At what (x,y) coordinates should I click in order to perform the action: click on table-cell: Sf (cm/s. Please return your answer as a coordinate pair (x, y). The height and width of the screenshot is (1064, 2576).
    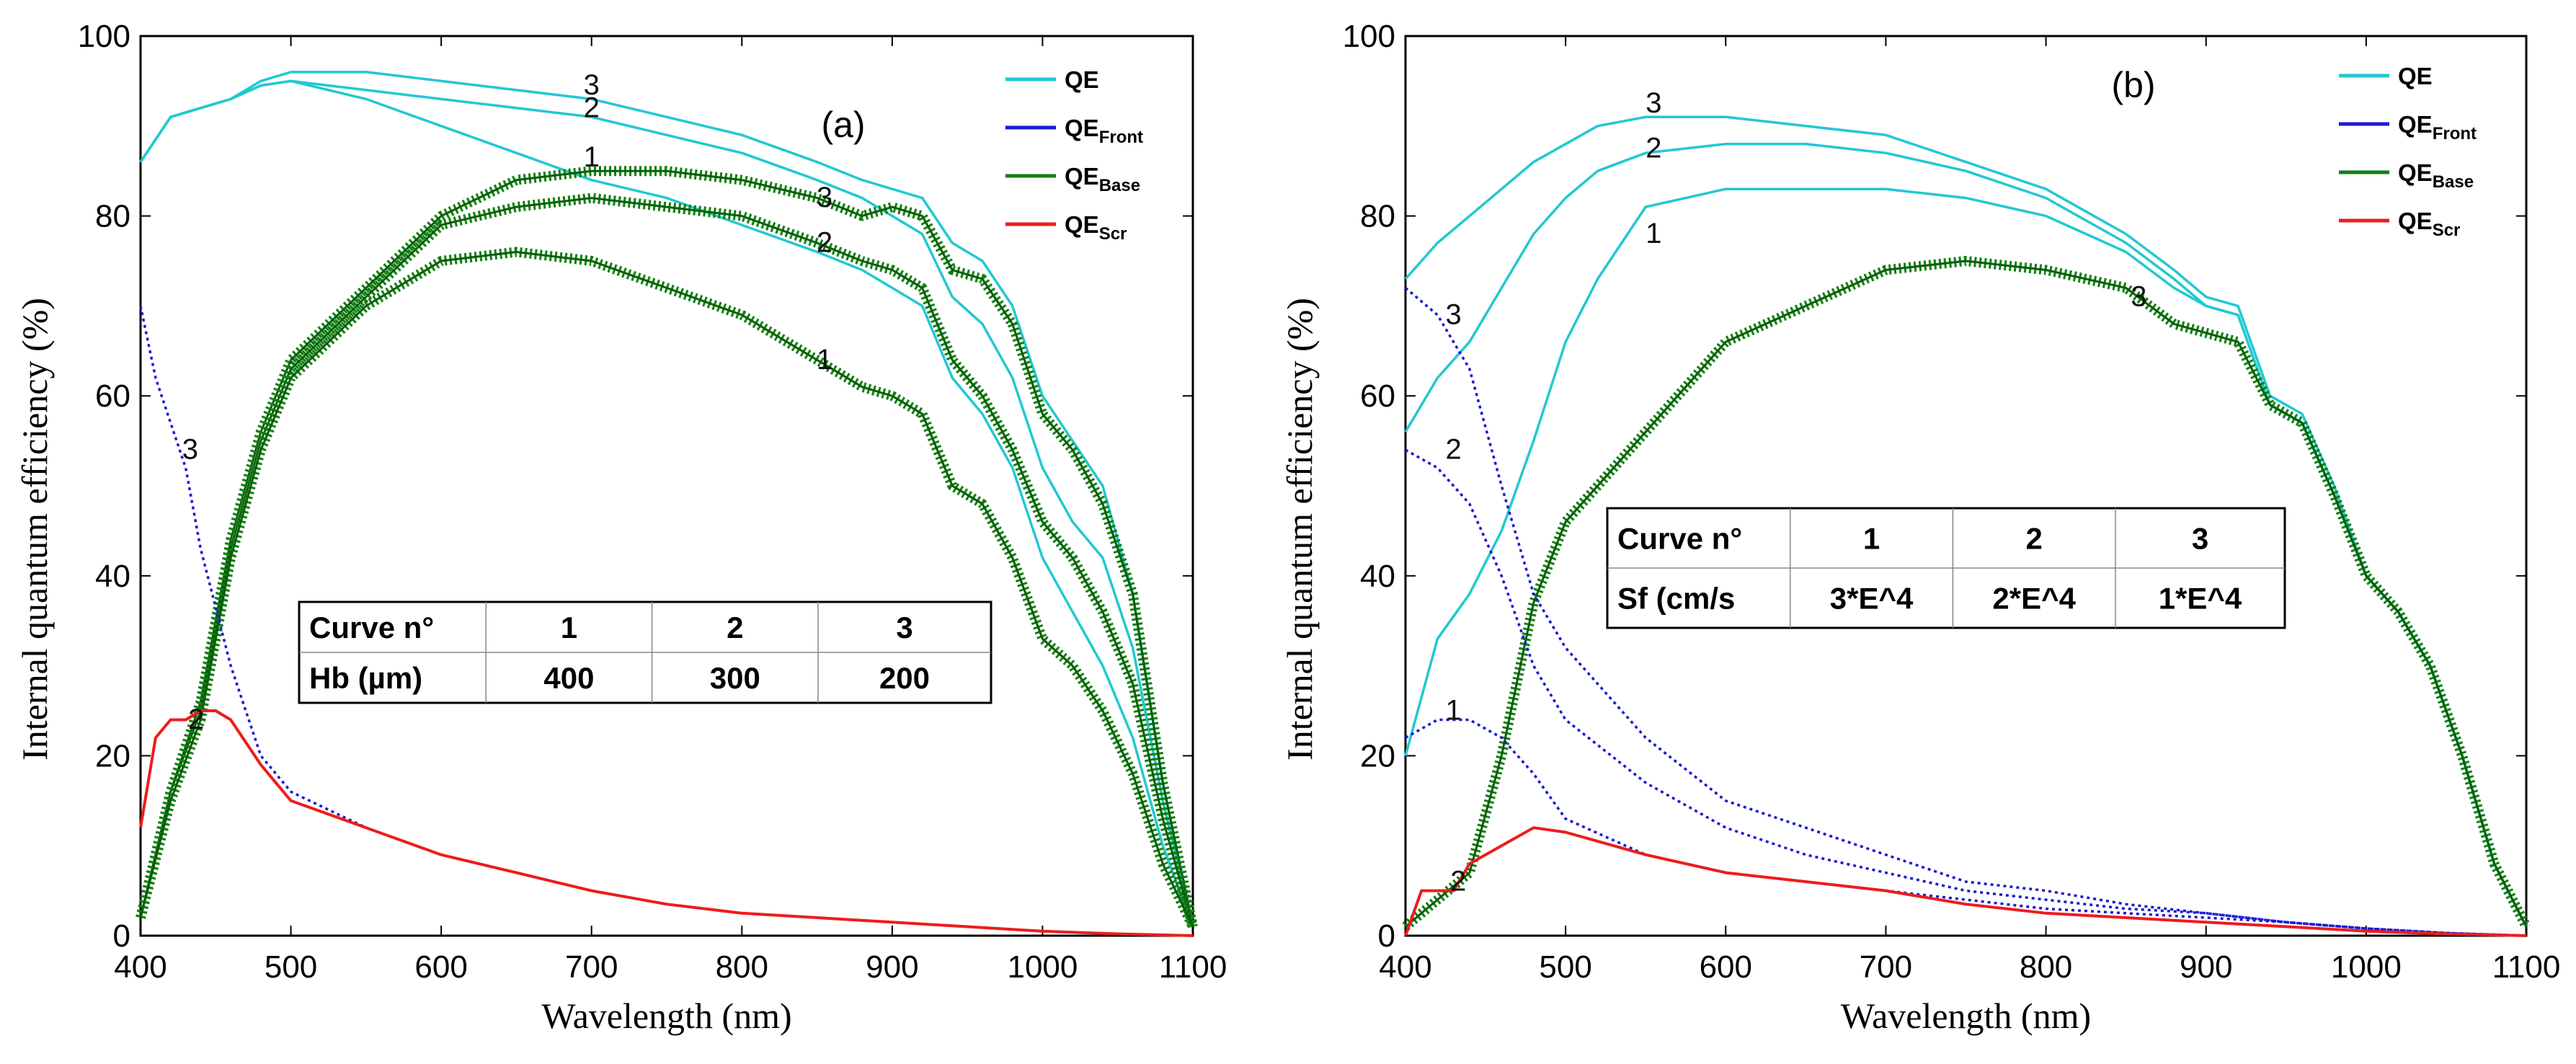
    Looking at the image, I should click on (1676, 599).